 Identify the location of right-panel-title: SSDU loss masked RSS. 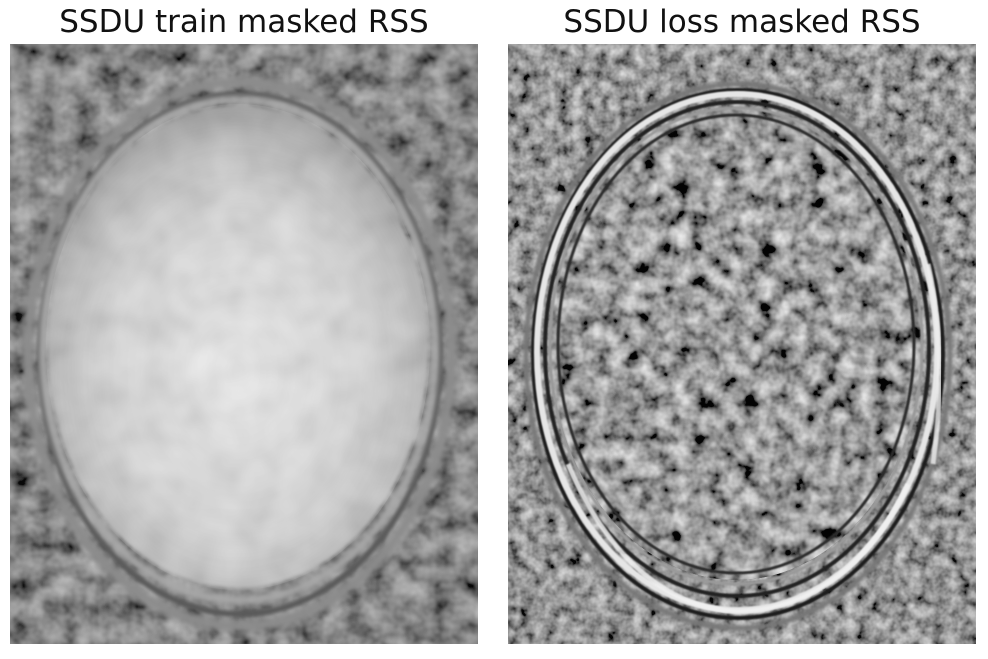
(742, 22).